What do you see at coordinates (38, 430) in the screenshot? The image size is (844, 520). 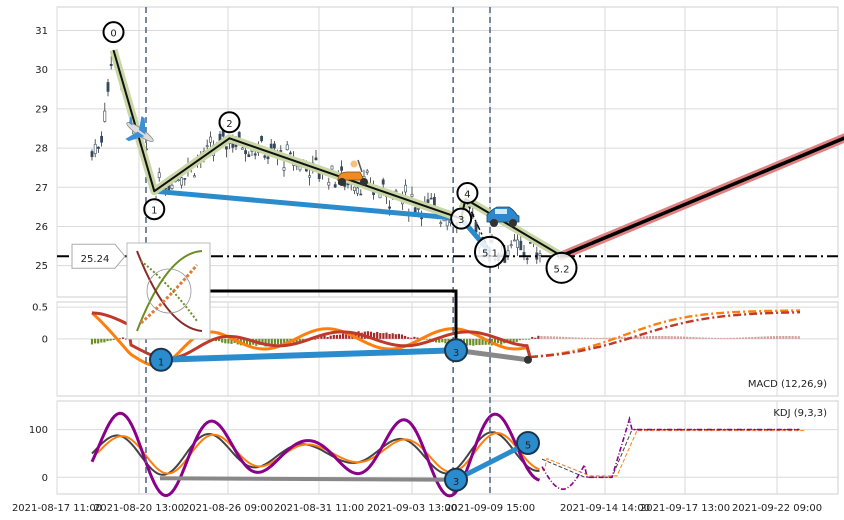 I see `kdj-ytick-label: 100` at bounding box center [38, 430].